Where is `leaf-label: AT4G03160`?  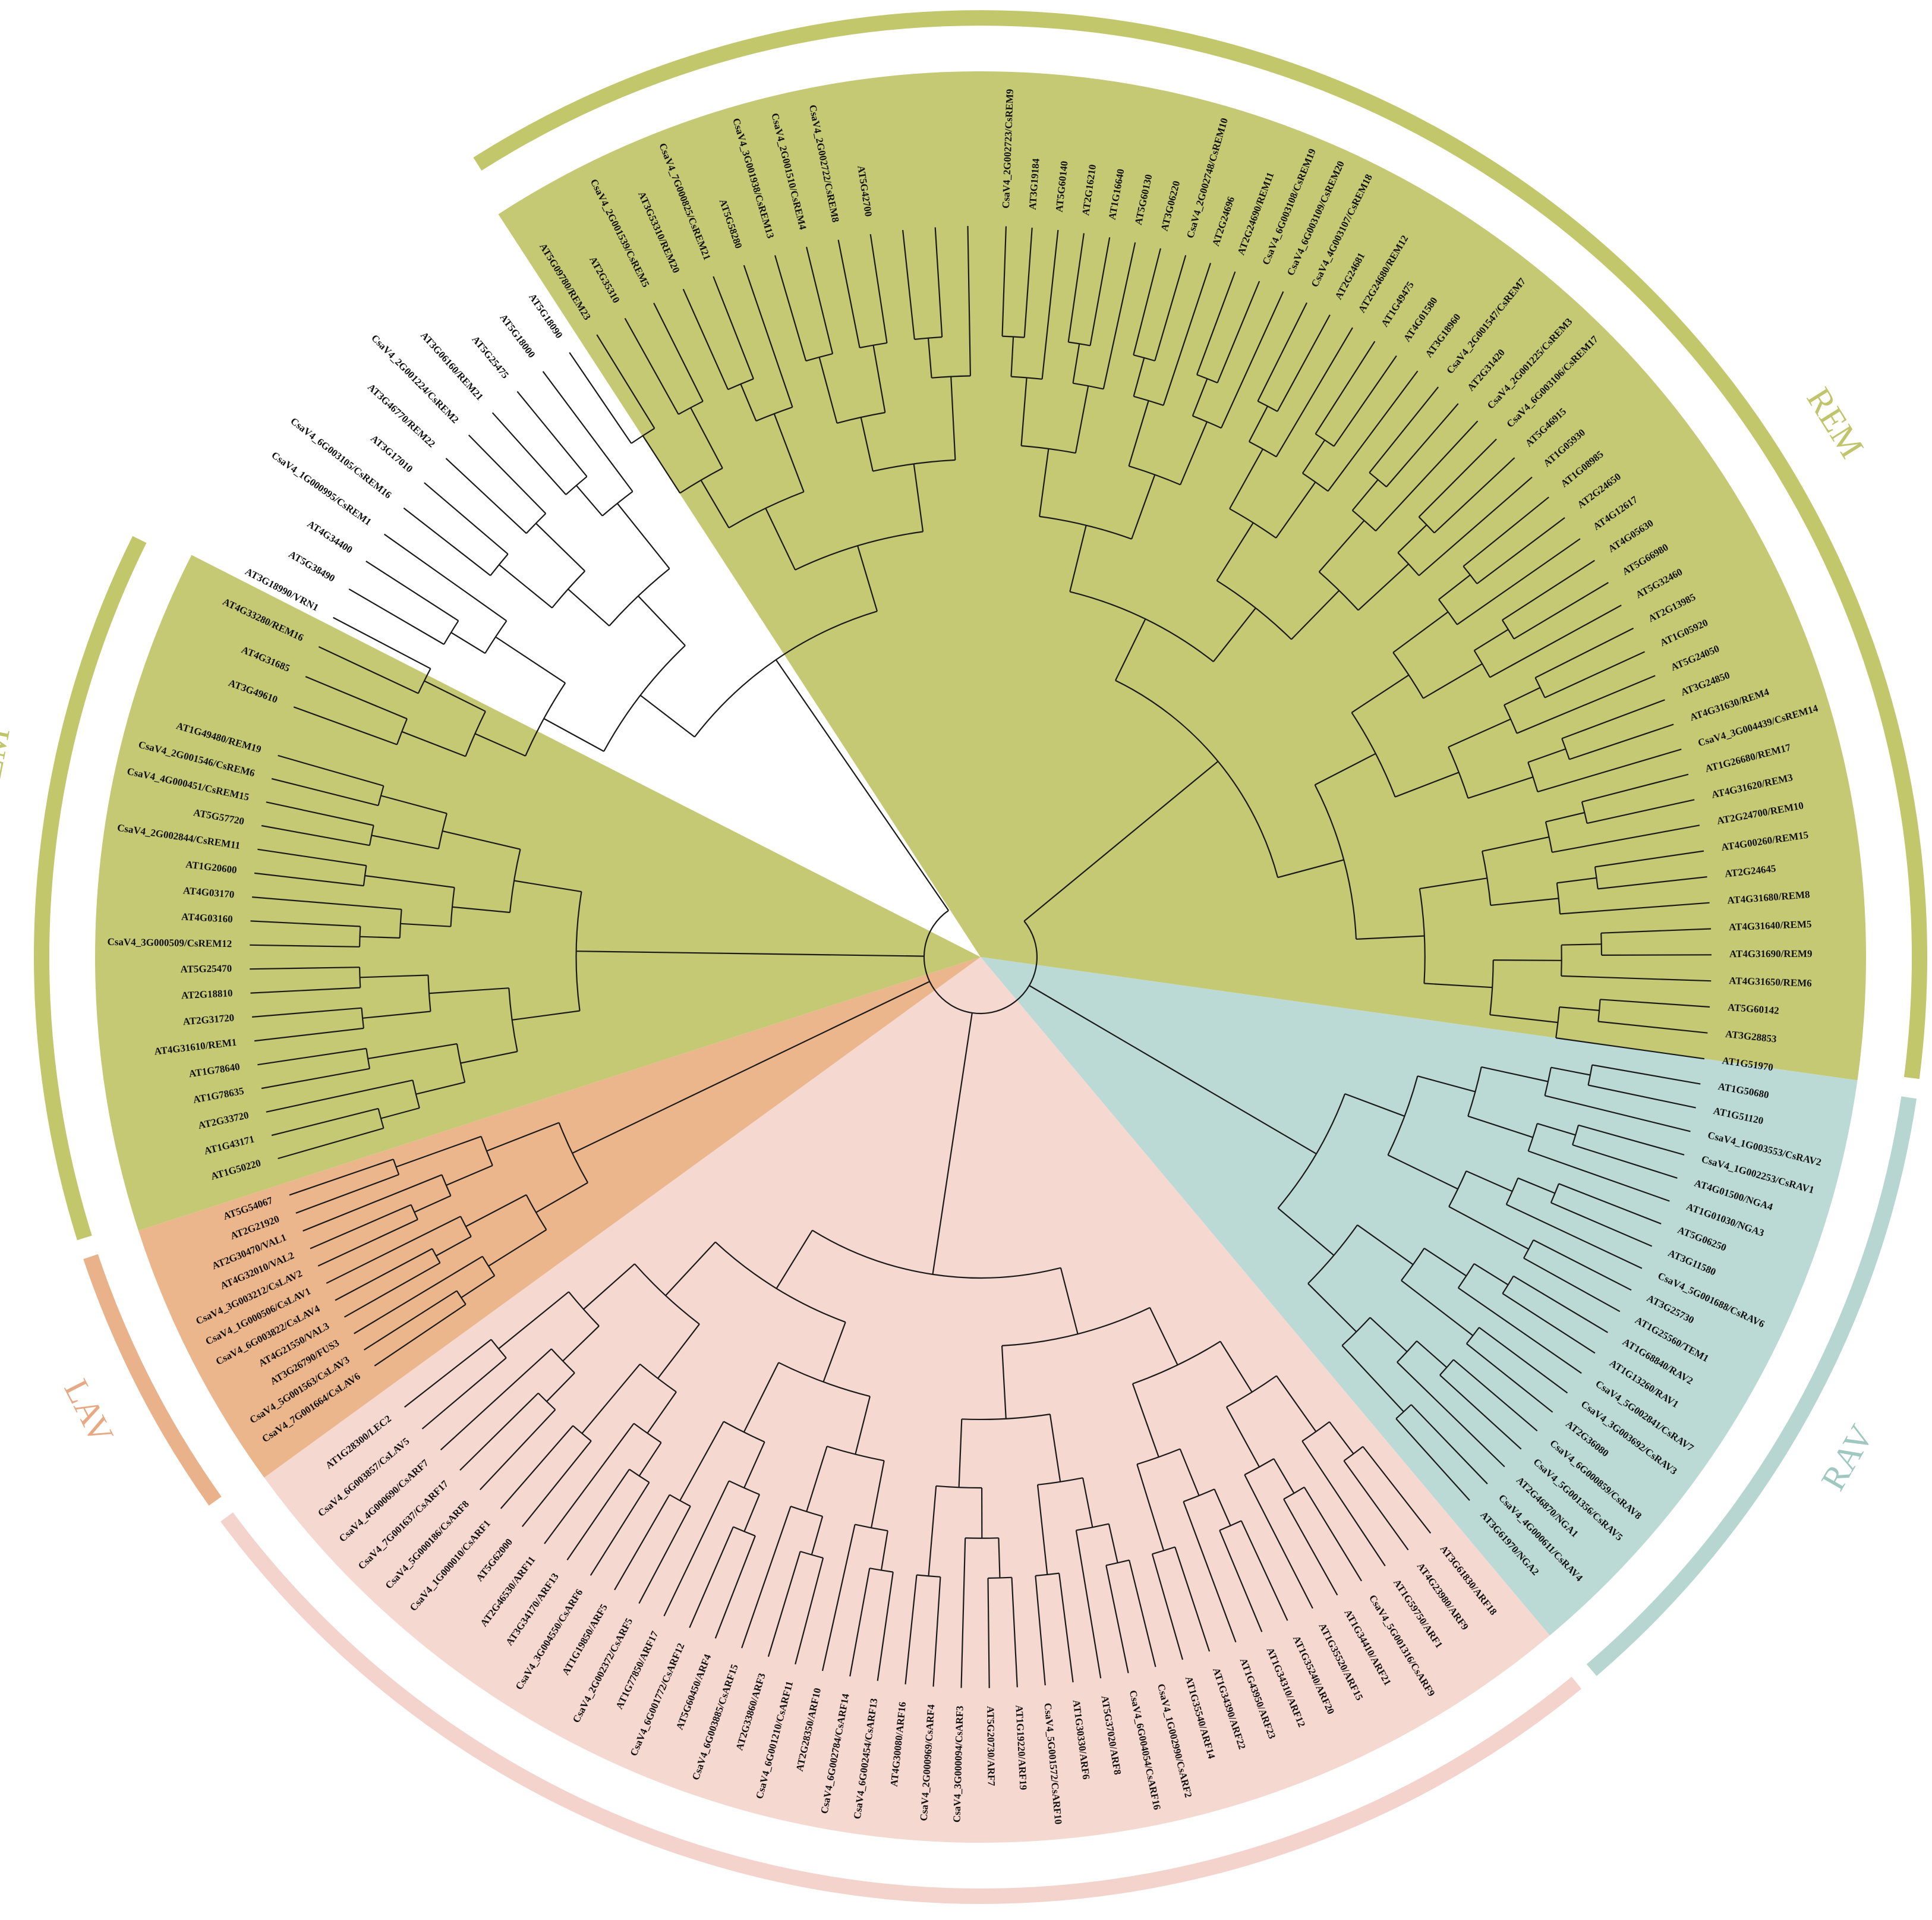
leaf-label: AT4G03160 is located at coordinates (207, 918).